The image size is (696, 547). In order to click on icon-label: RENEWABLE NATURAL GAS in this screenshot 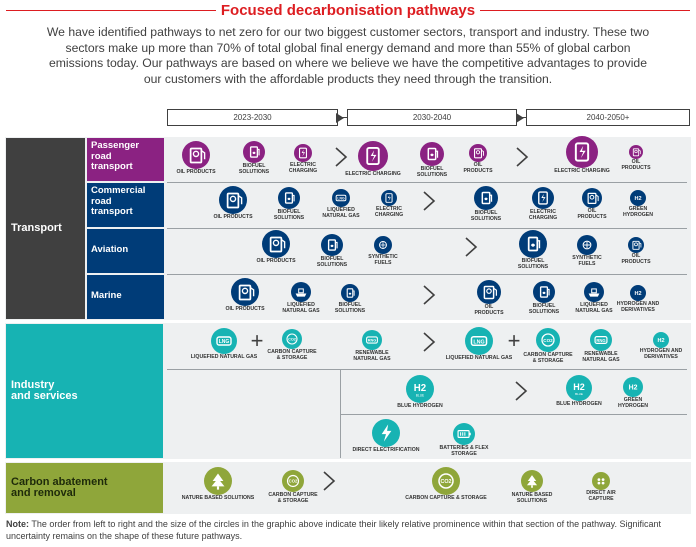, I will do `click(601, 357)`.